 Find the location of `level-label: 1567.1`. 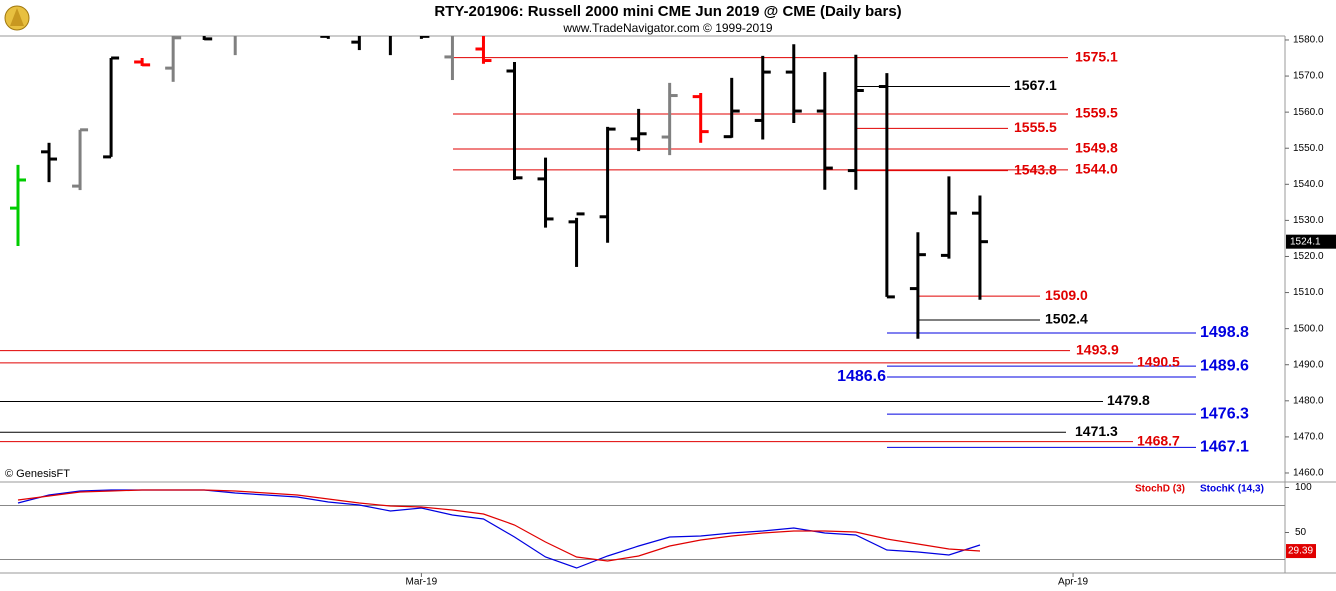

level-label: 1567.1 is located at coordinates (1035, 85).